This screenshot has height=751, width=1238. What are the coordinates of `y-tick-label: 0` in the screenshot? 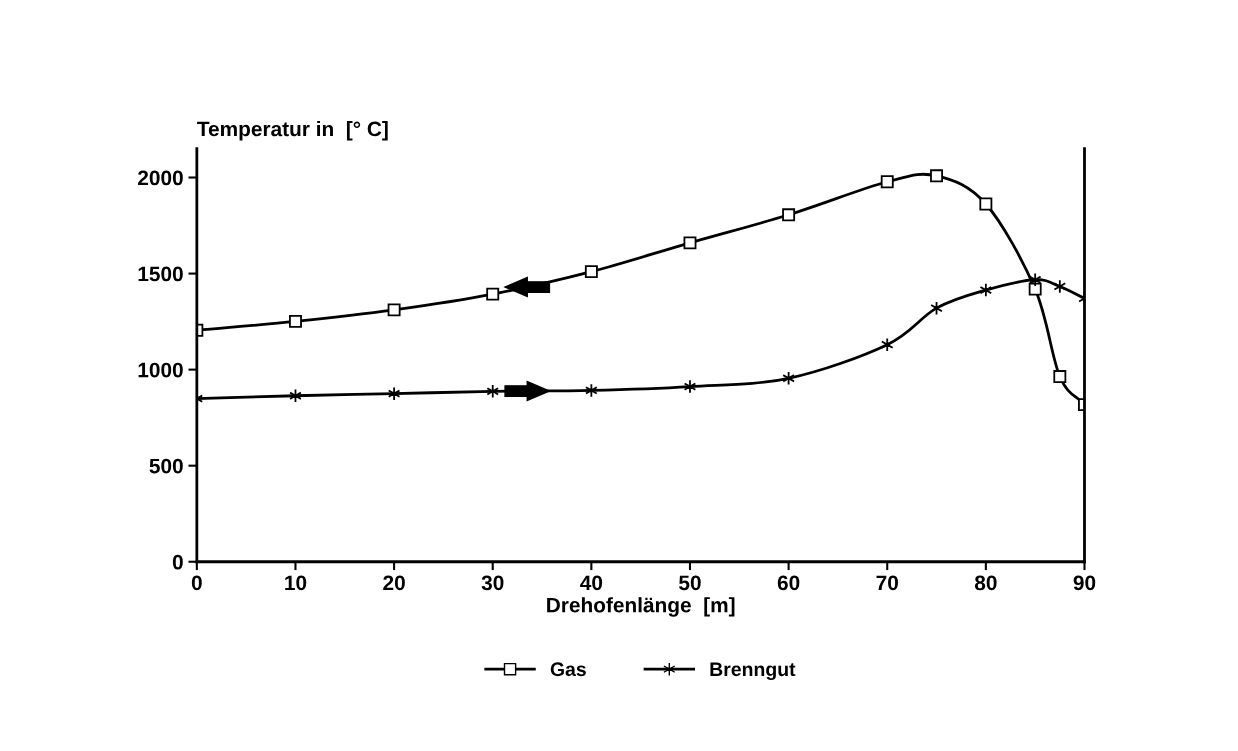 It's located at (177, 562).